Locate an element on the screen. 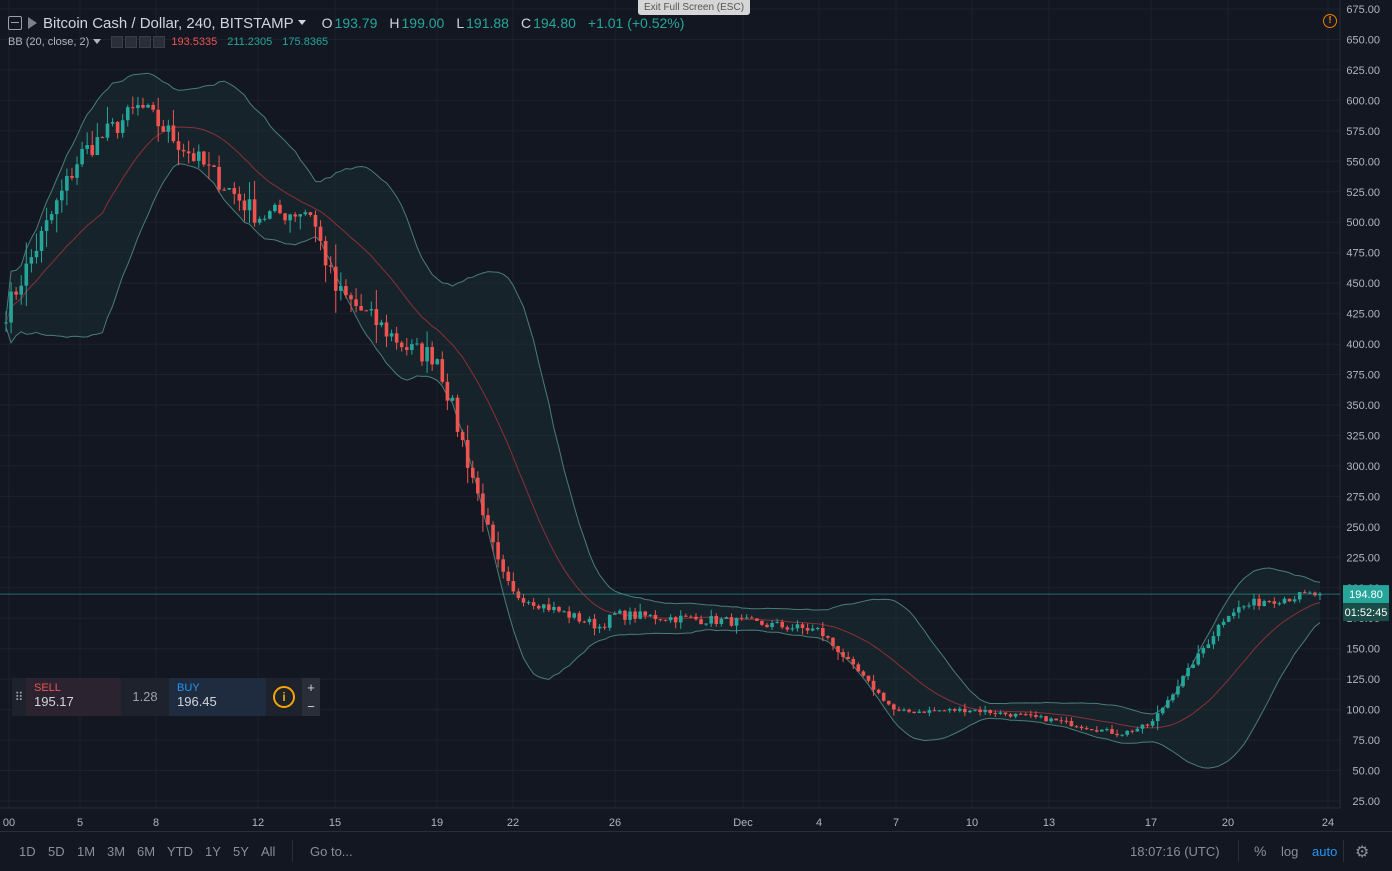 The image size is (1392, 871). quantity-stepper: + − is located at coordinates (311, 697).